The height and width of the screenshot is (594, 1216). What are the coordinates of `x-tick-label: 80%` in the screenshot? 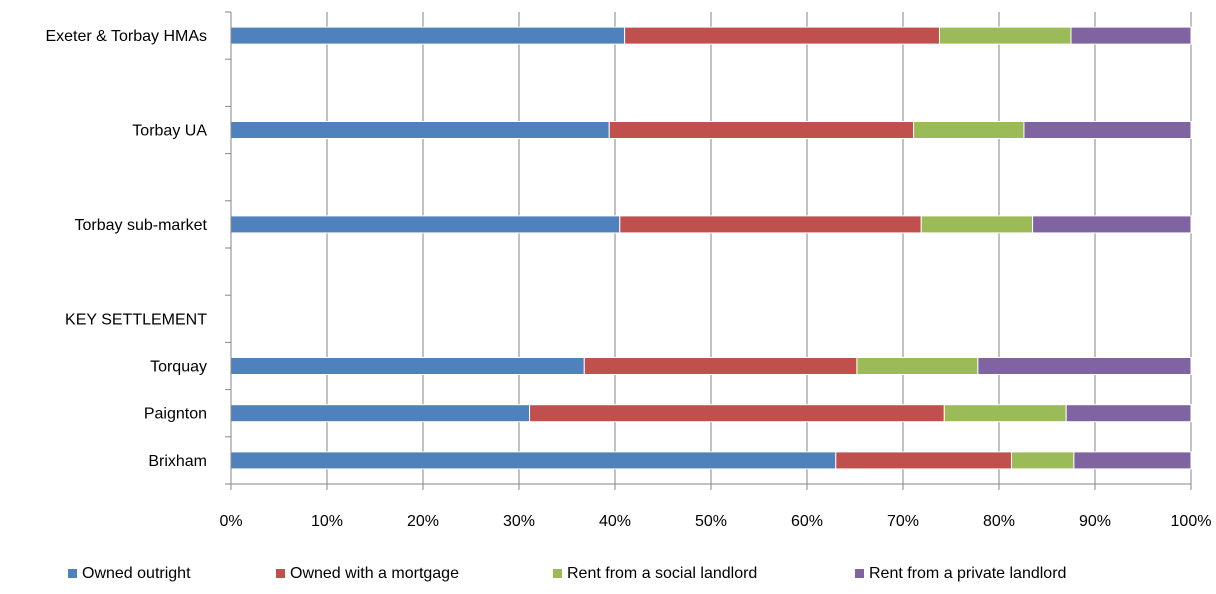 It's located at (999, 521).